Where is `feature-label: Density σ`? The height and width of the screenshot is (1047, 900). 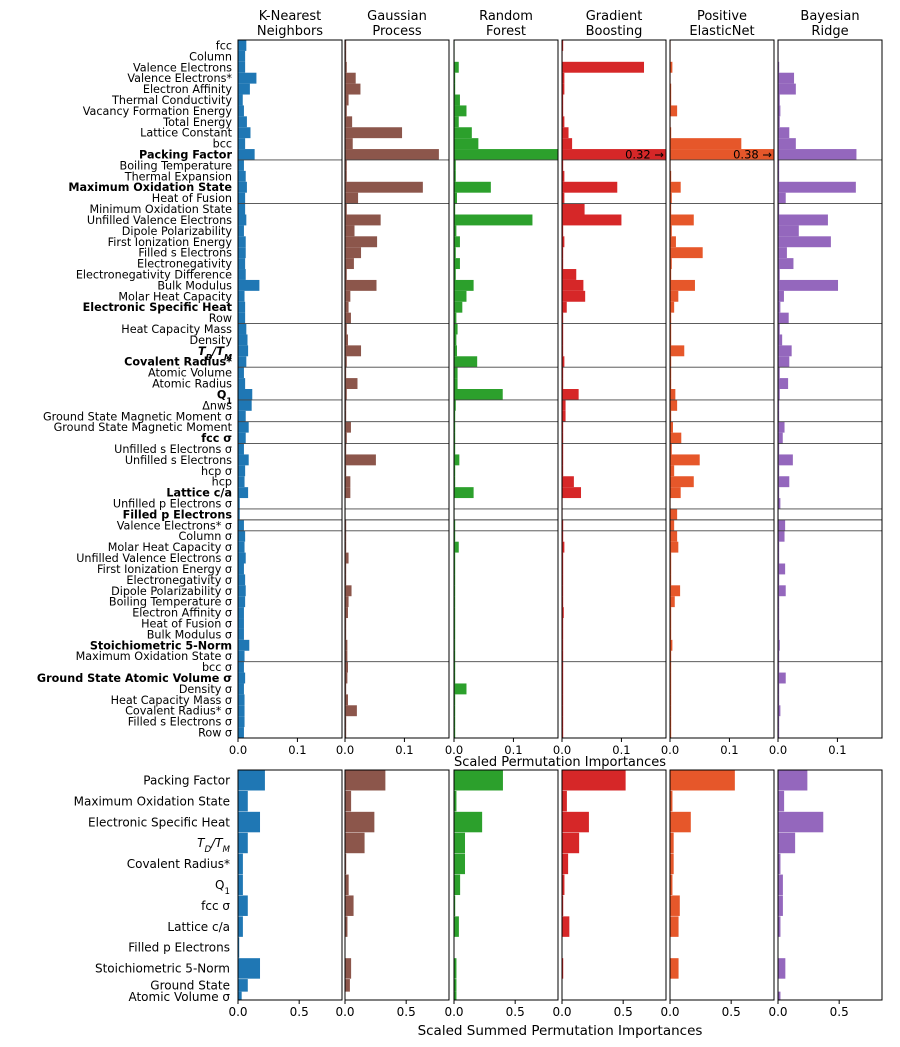 feature-label: Density σ is located at coordinates (205, 689).